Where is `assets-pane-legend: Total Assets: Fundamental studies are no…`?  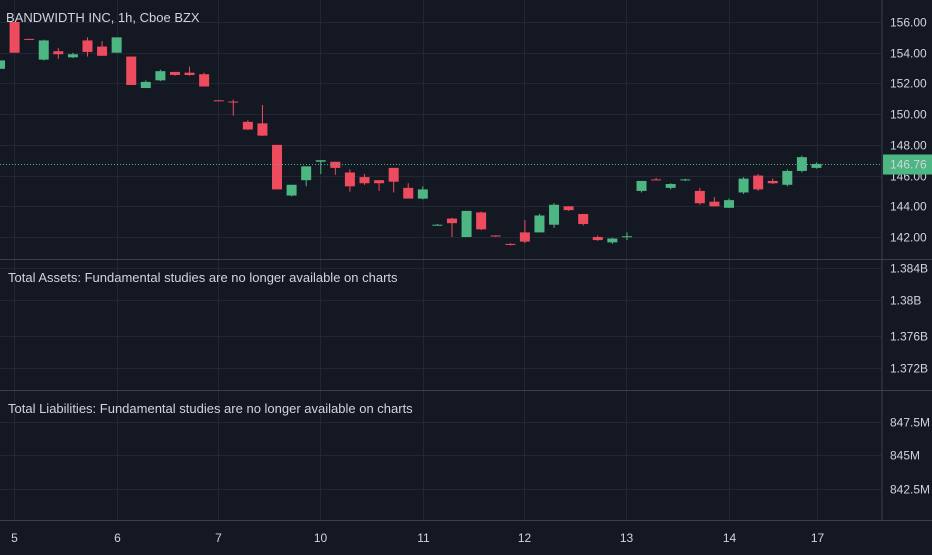 assets-pane-legend: Total Assets: Fundamental studies are no… is located at coordinates (203, 277).